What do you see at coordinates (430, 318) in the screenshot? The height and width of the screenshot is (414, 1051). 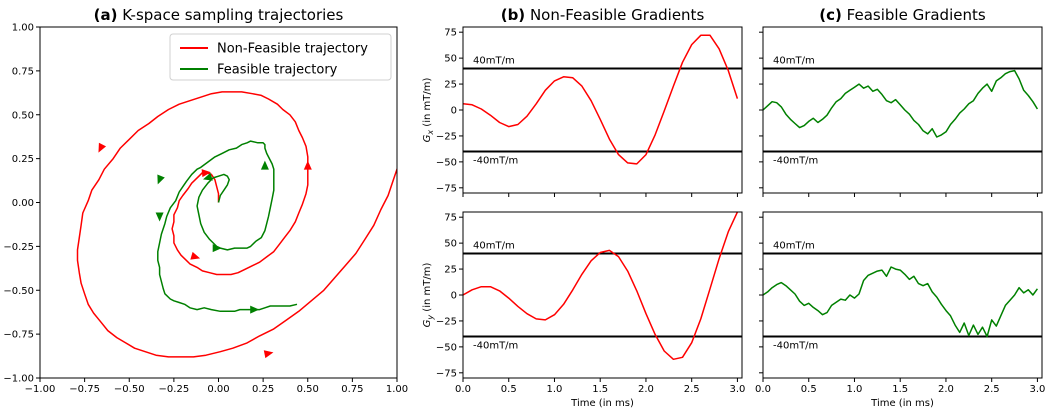 I see `y-axis-label-subscript: y` at bounding box center [430, 318].